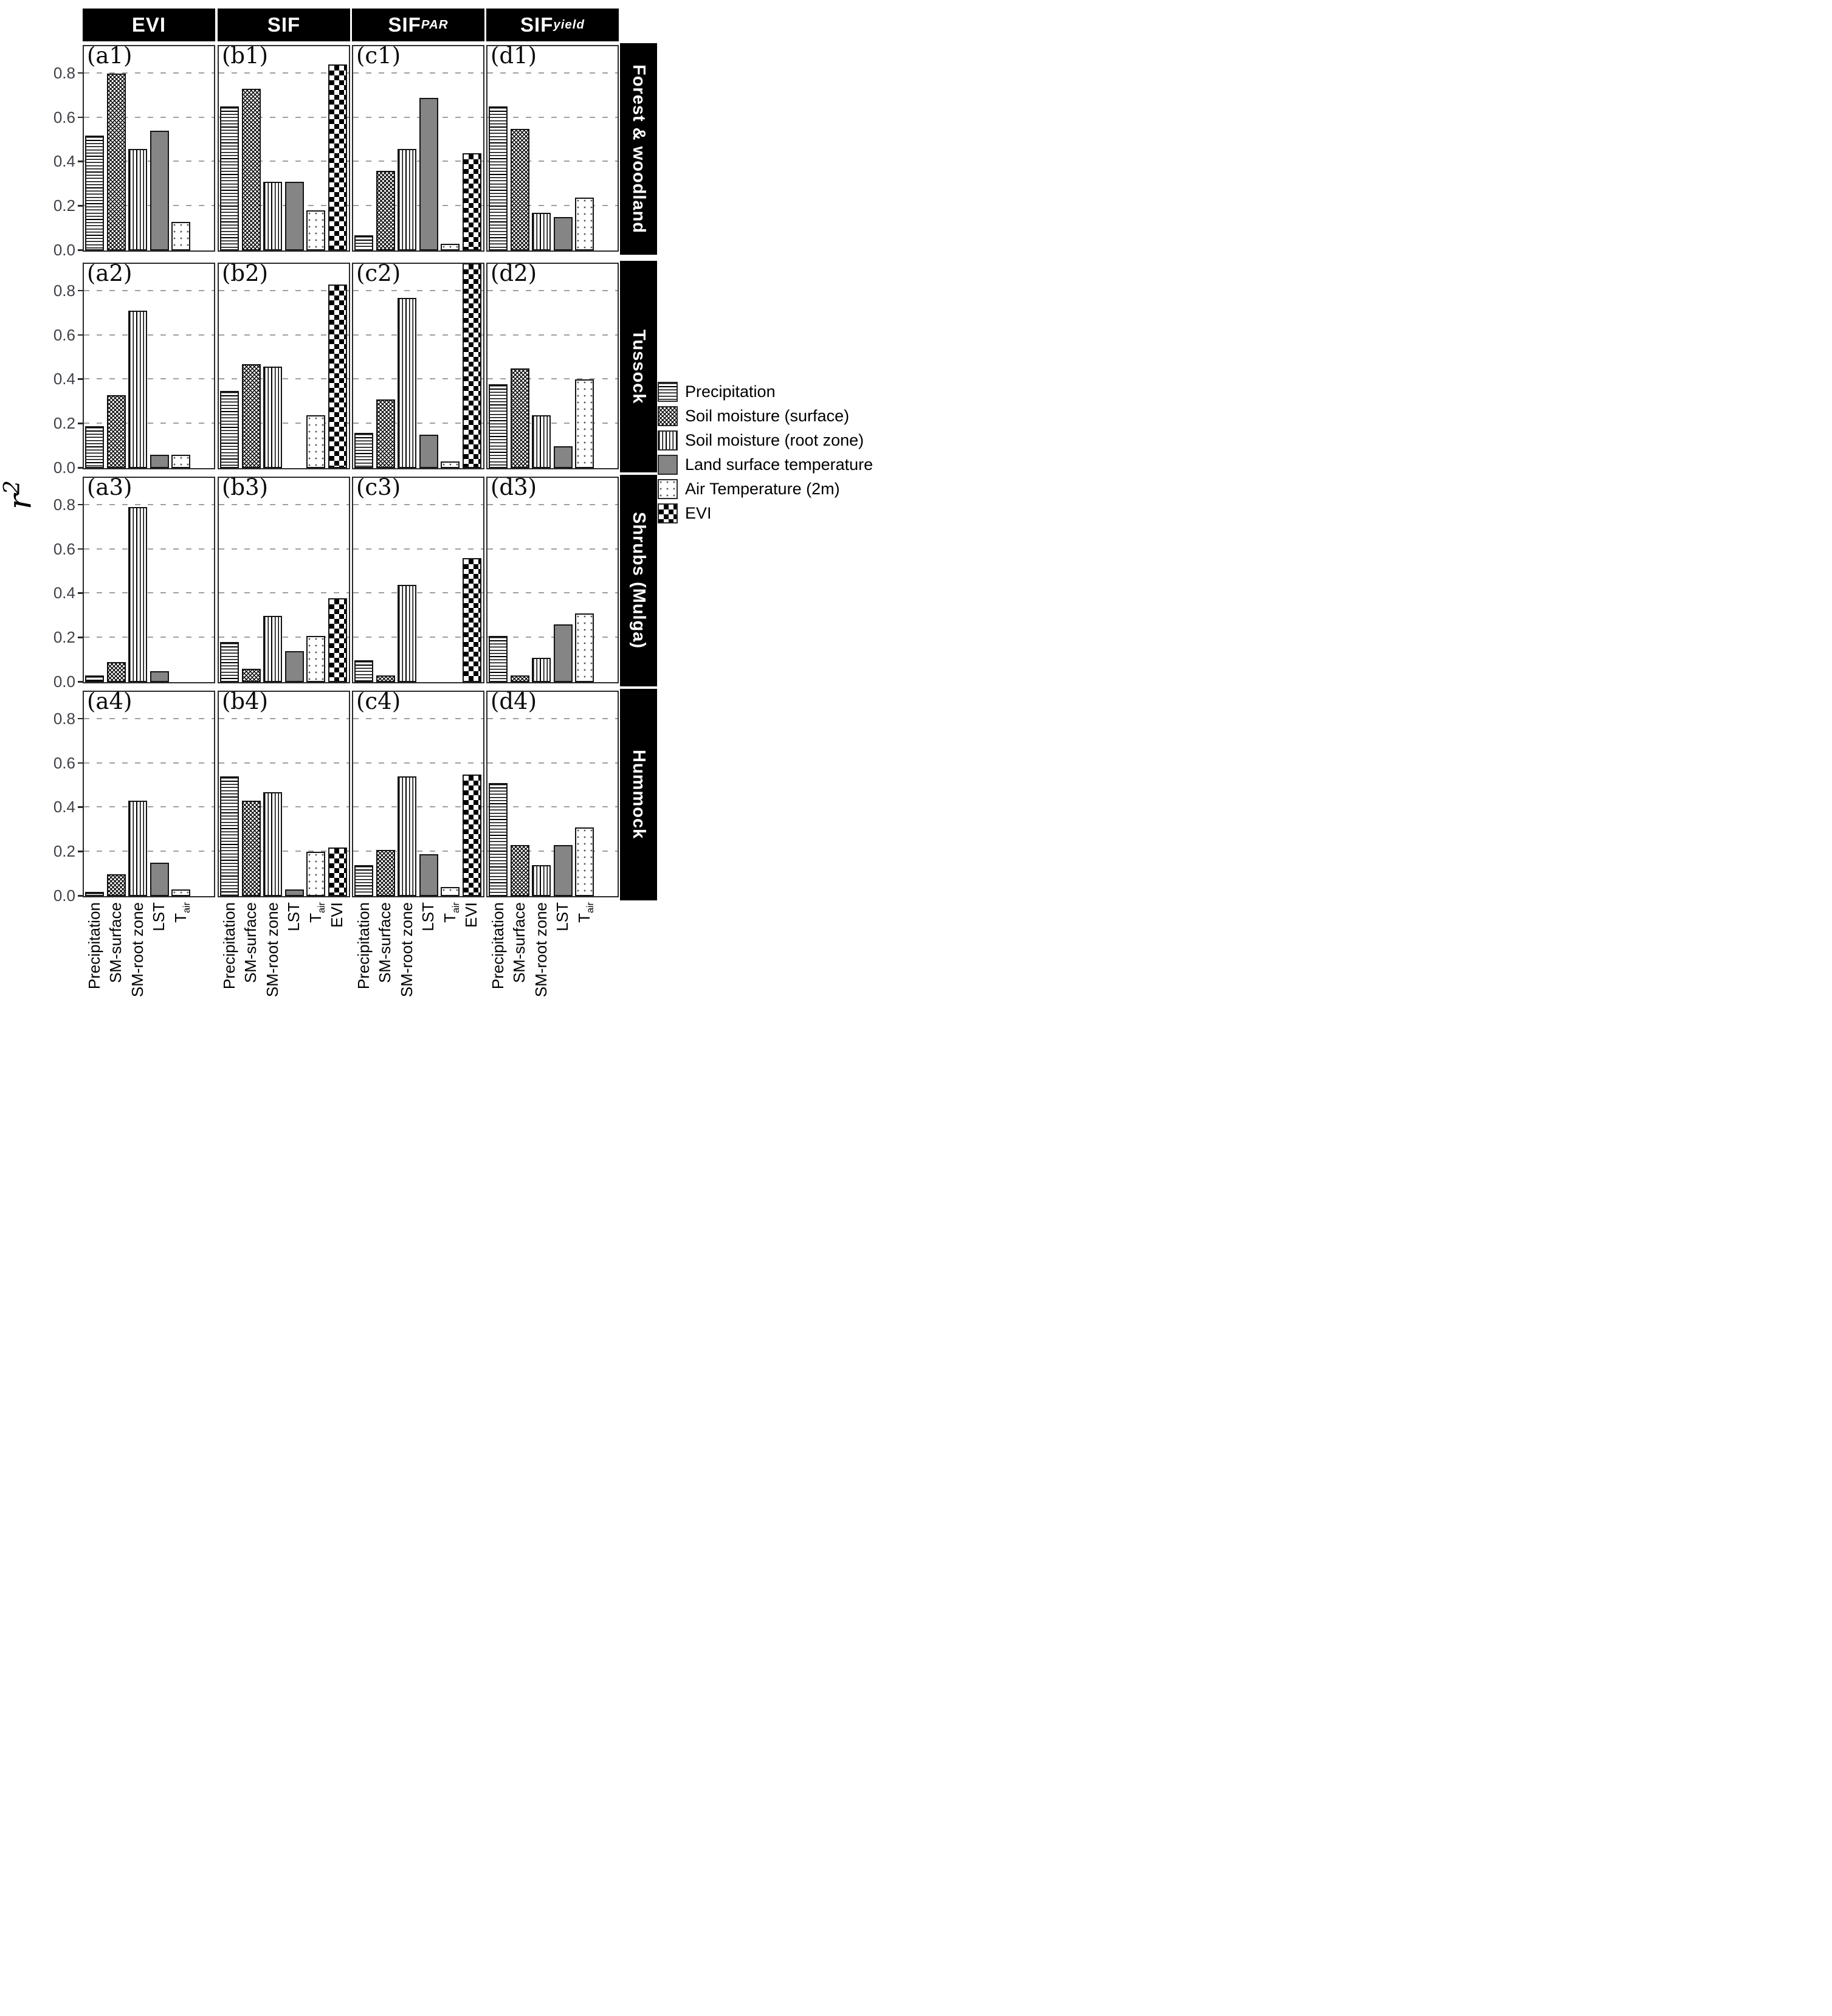 Image resolution: width=1832 pixels, height=2016 pixels. I want to click on x-tick-label: SM-surface, so click(385, 942).